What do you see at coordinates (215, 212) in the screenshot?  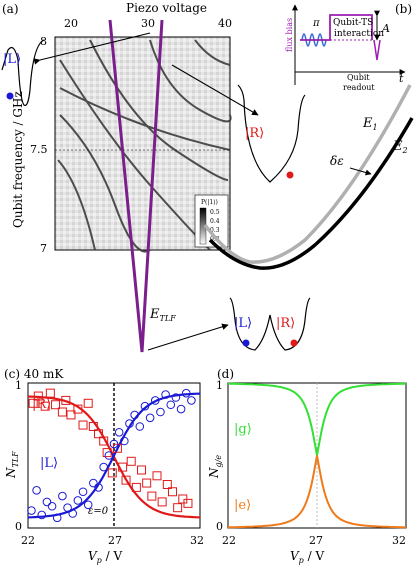 I see `colorbar-tick: 0.5` at bounding box center [215, 212].